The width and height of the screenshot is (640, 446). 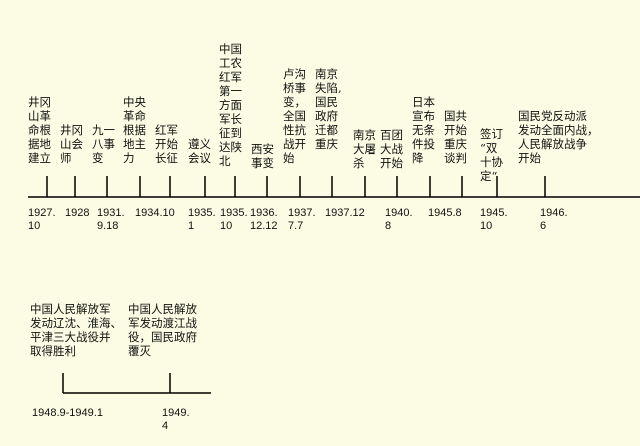 What do you see at coordinates (165, 426) in the screenshot?
I see `date-line: 4` at bounding box center [165, 426].